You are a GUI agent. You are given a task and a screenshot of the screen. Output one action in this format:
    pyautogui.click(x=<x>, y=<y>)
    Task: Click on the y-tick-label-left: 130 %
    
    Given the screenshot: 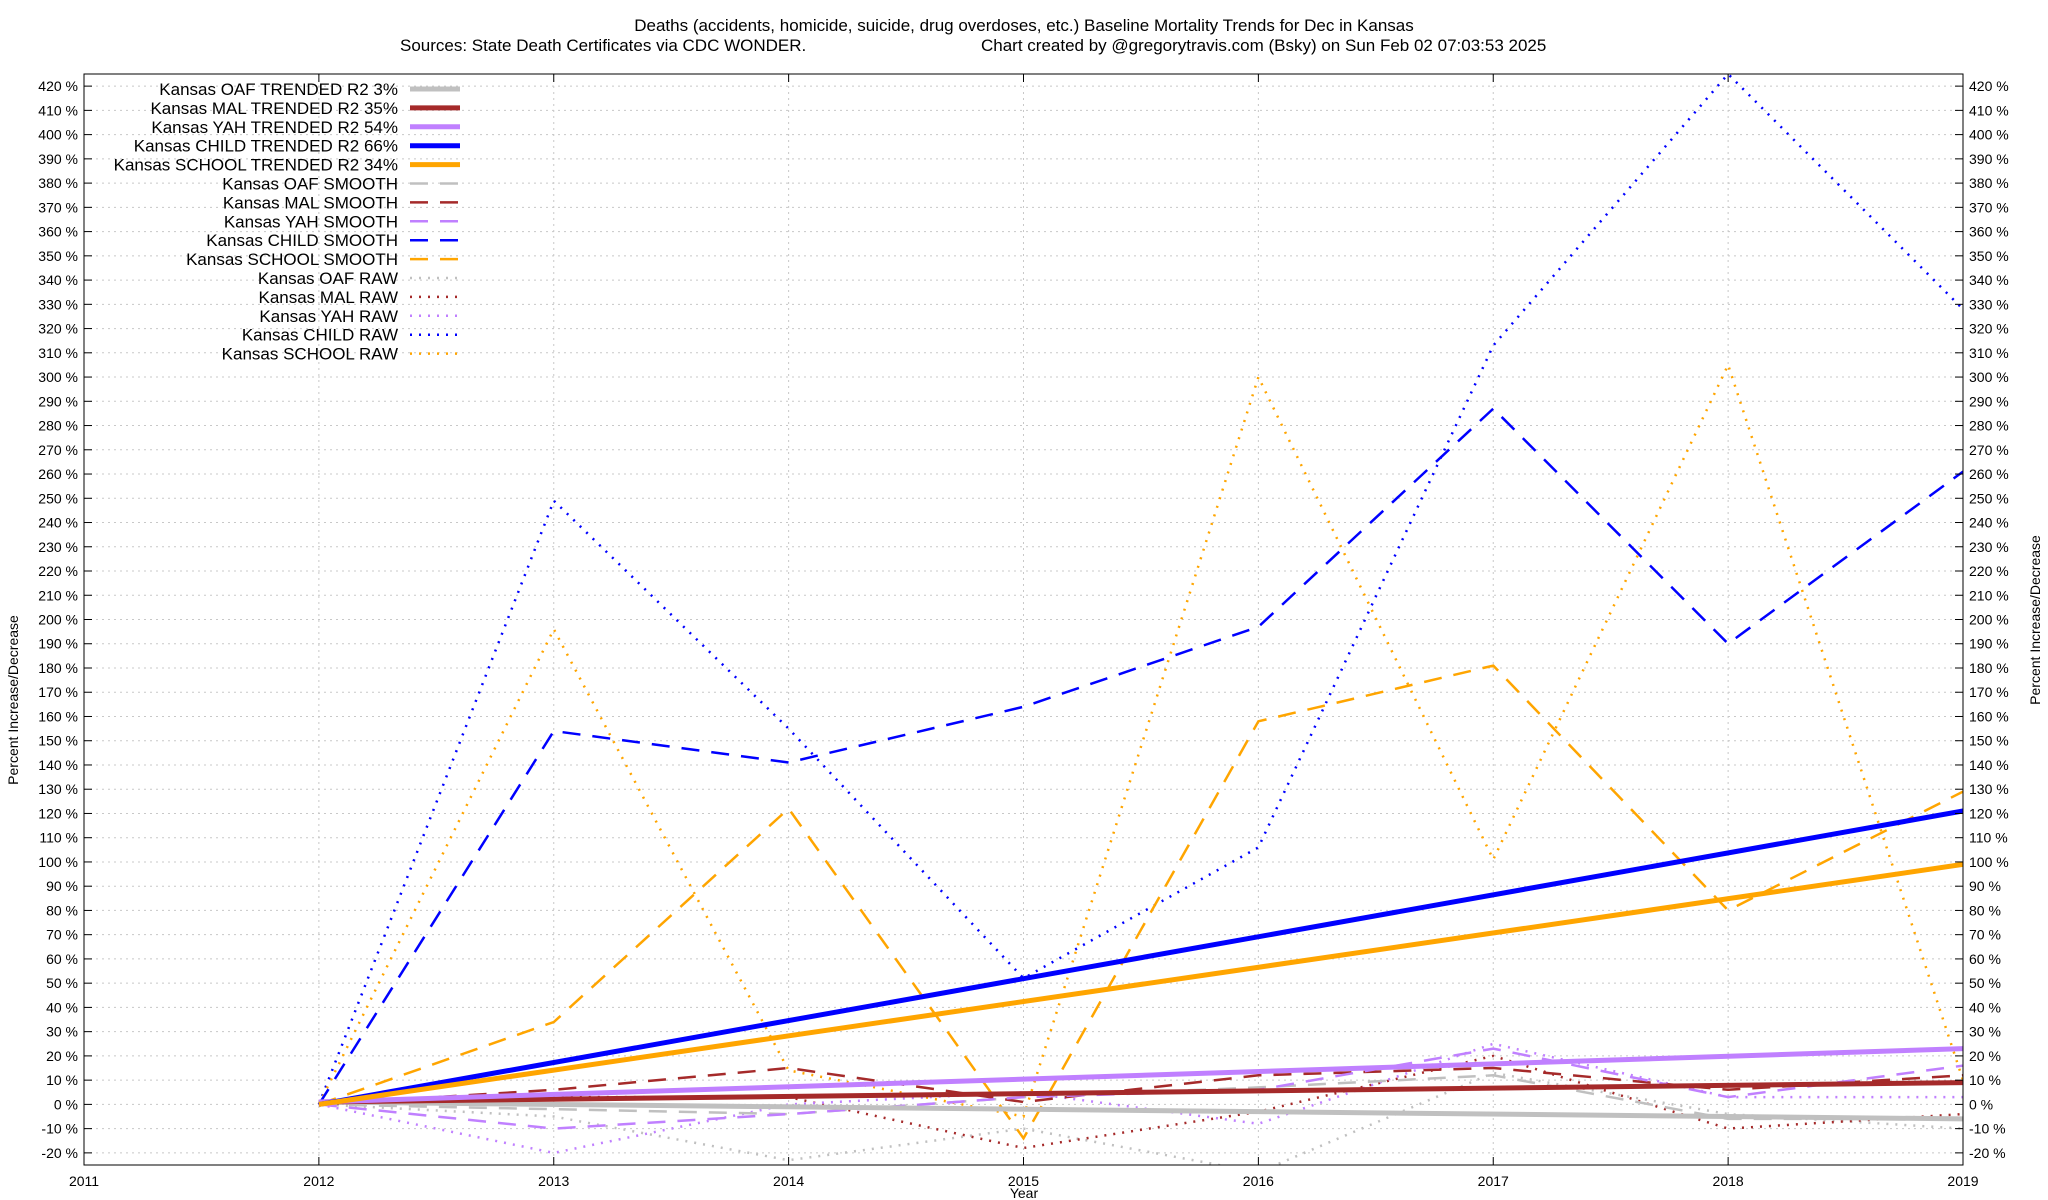 What is the action you would take?
    pyautogui.click(x=58, y=789)
    